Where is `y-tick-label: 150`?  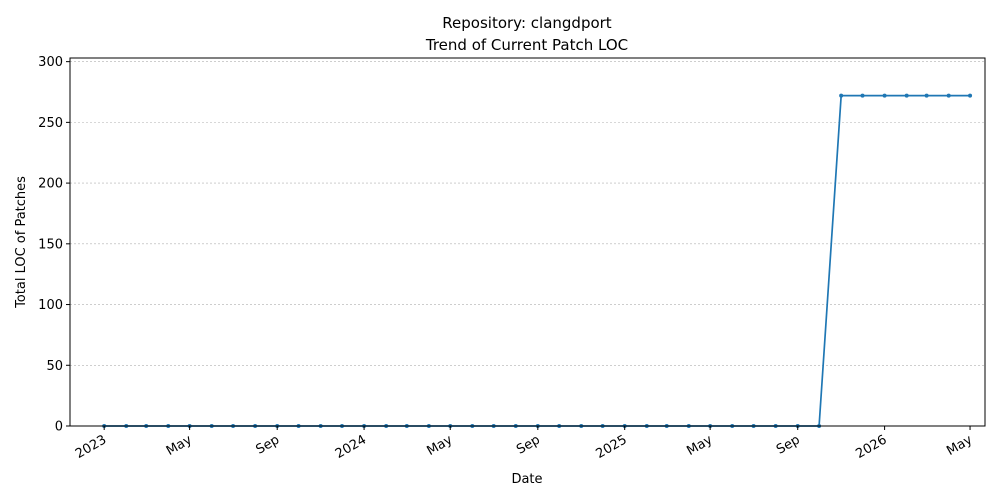 y-tick-label: 150 is located at coordinates (50, 244).